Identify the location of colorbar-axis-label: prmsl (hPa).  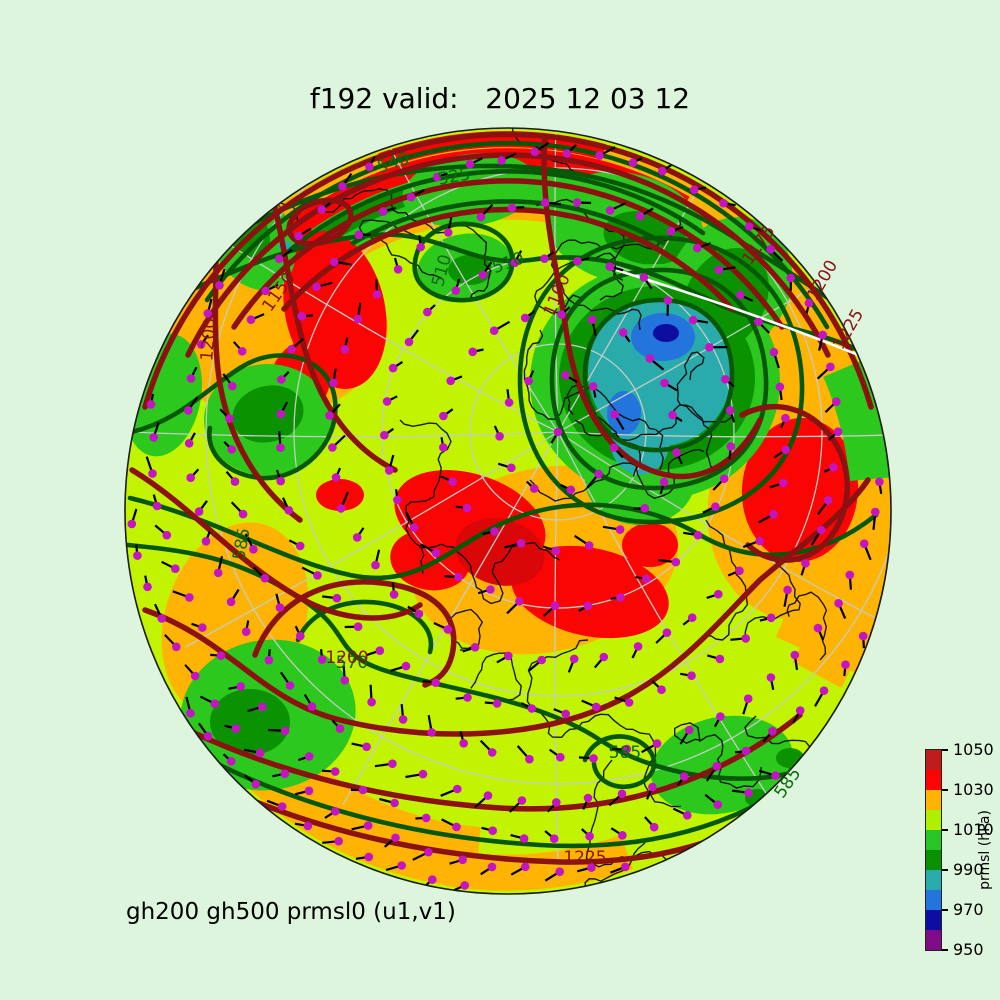
(985, 850).